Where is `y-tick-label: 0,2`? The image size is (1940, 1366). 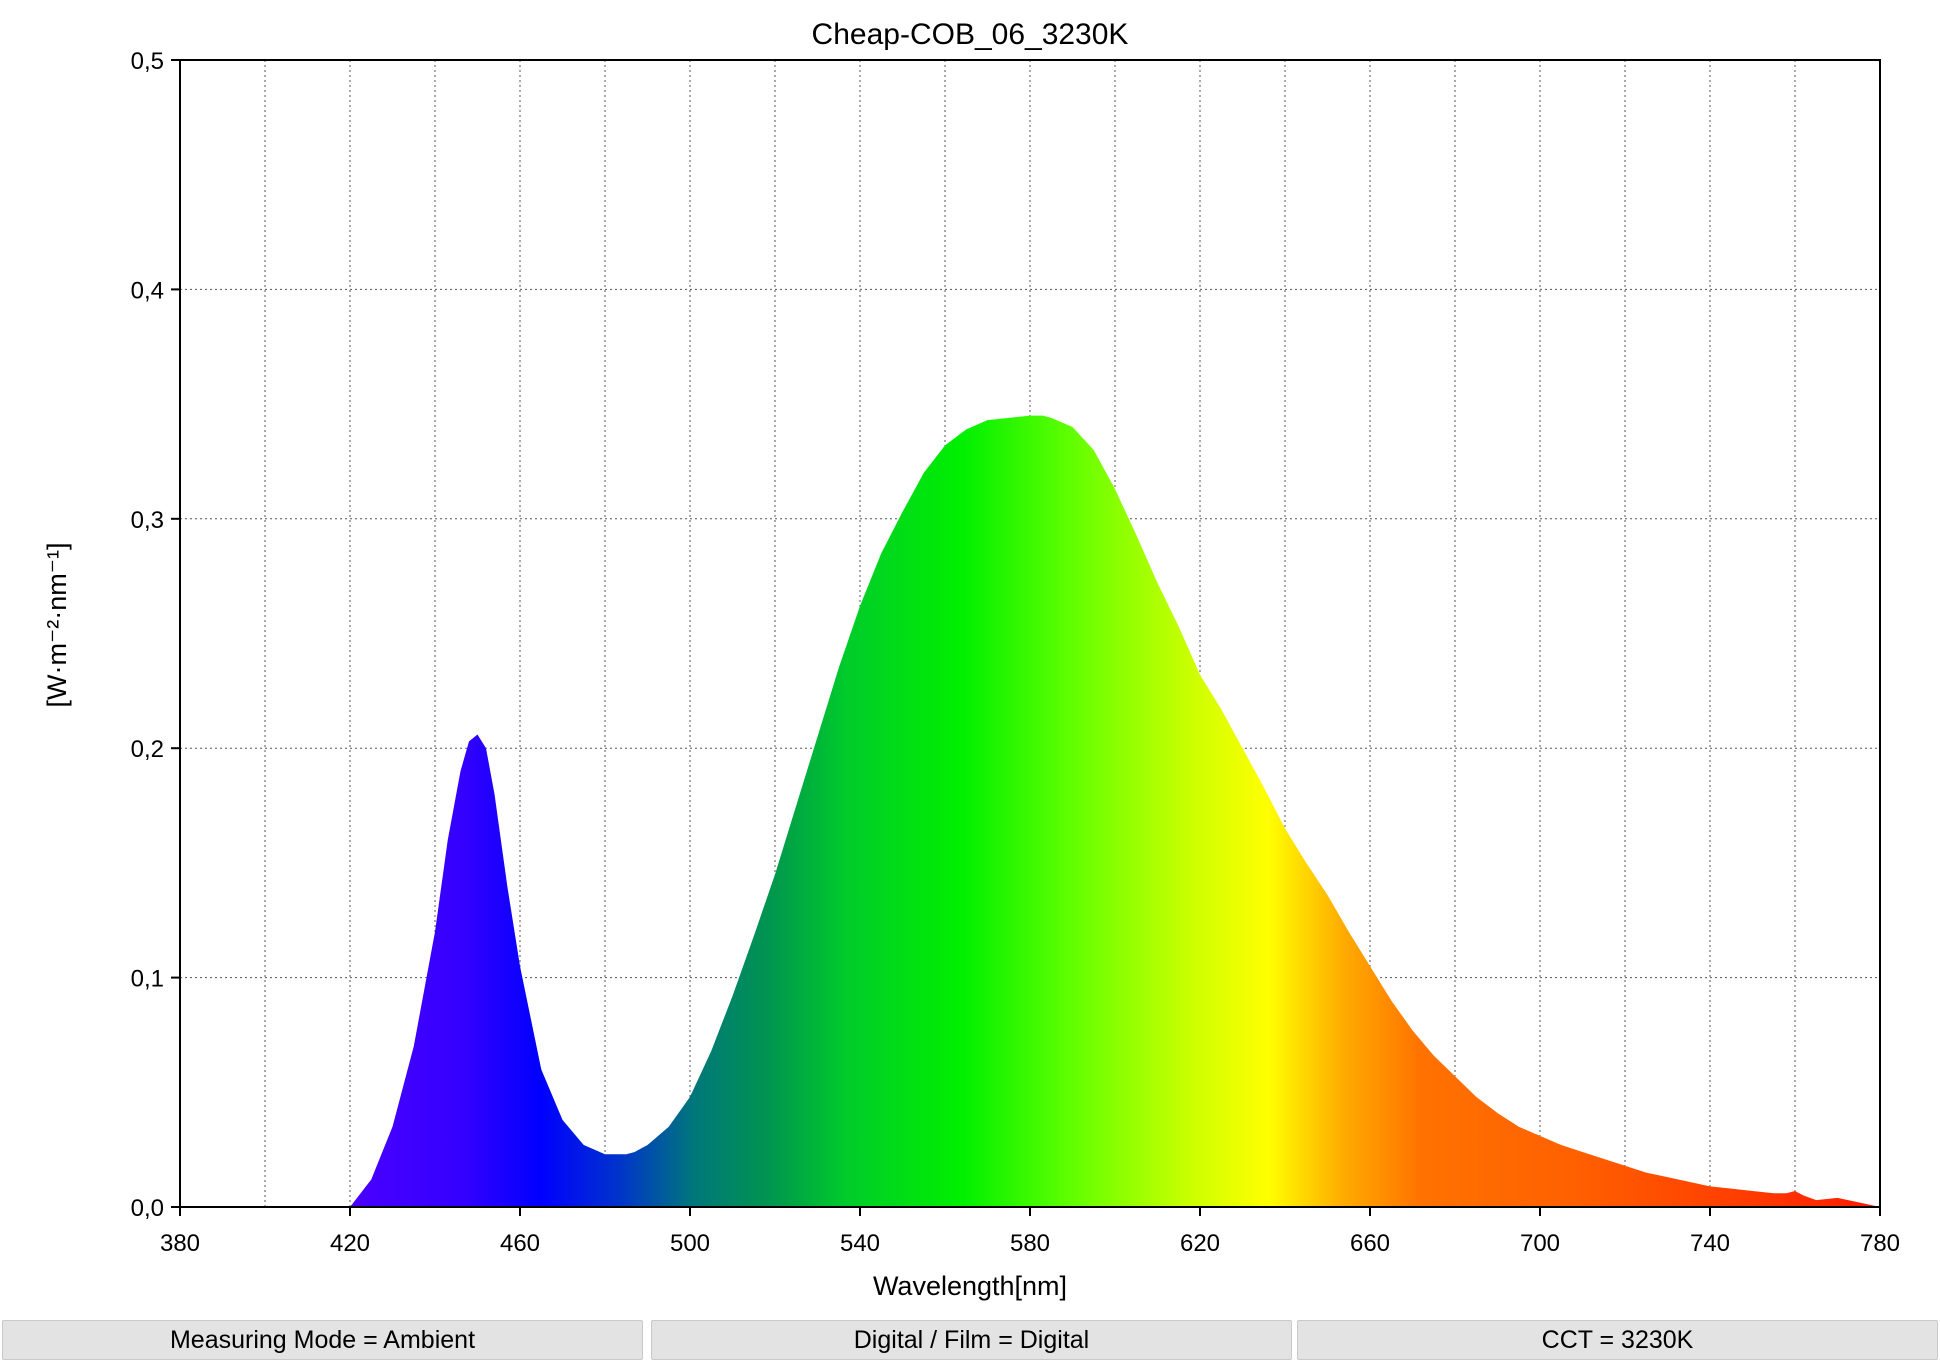 y-tick-label: 0,2 is located at coordinates (147, 749).